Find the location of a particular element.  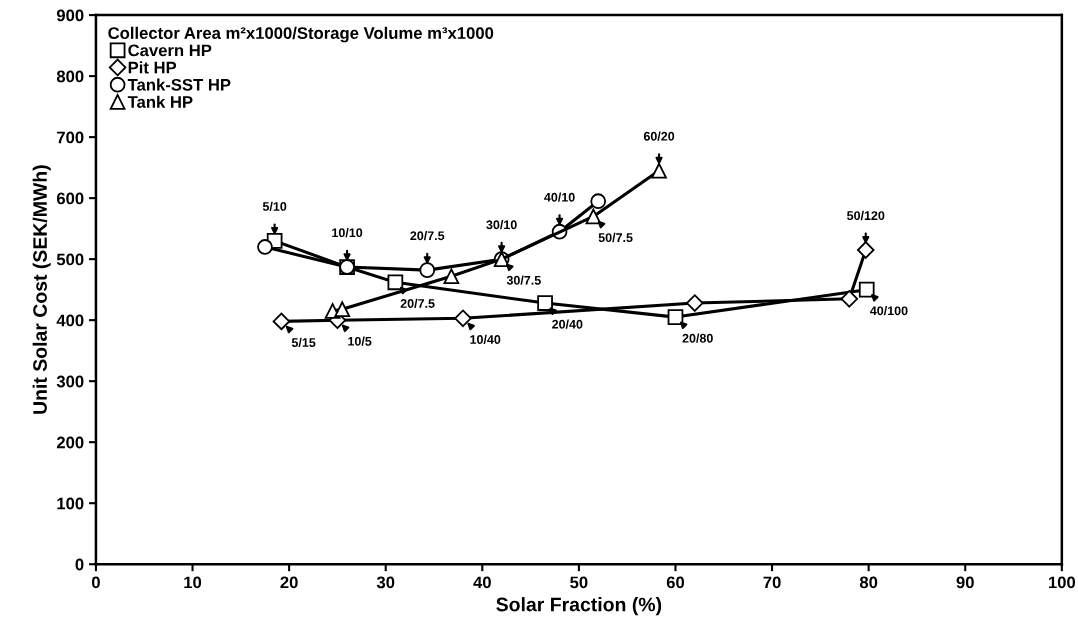

legend-title: Collector Area m²x1000/Storage Volume m³x1000 is located at coordinates (301, 34).